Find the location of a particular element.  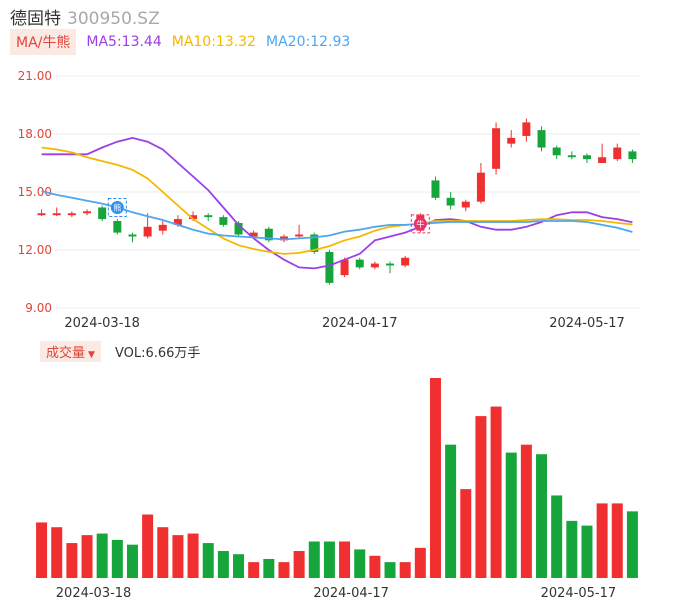

ma10-value: MA10:13.32 is located at coordinates (214, 42).